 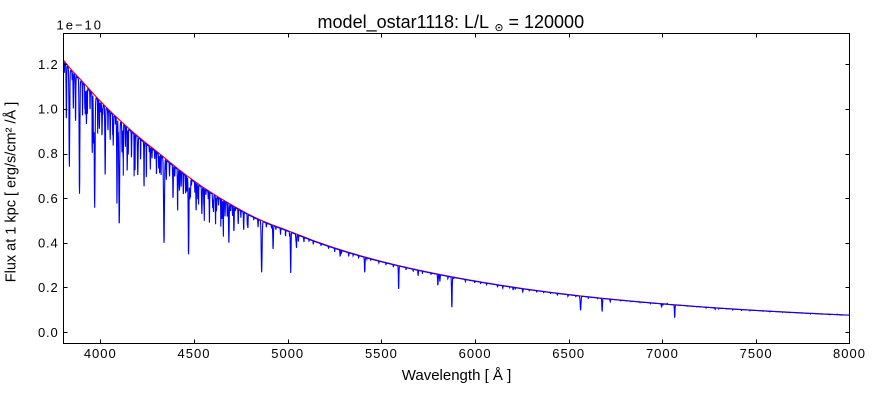 What do you see at coordinates (48, 243) in the screenshot?
I see `svg-text: 0.4` at bounding box center [48, 243].